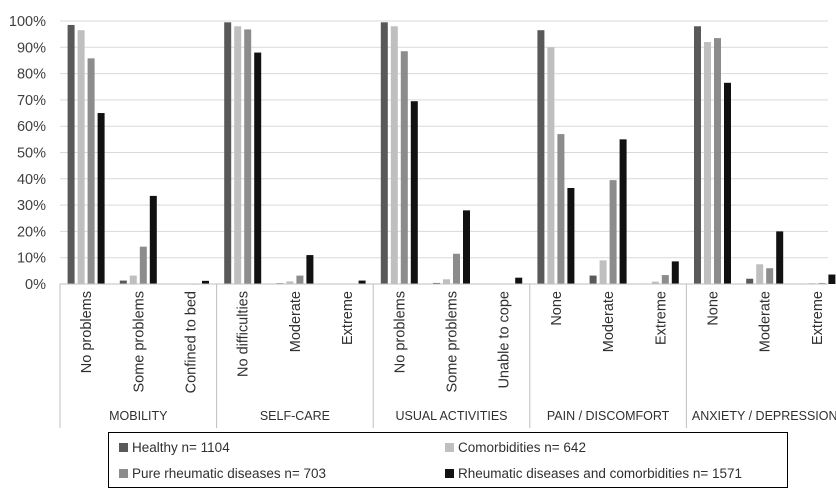 This screenshot has height=490, width=836. What do you see at coordinates (229, 473) in the screenshot?
I see `legend-label-pure-rheumatic: Pure rheumatic diseases n= 703` at bounding box center [229, 473].